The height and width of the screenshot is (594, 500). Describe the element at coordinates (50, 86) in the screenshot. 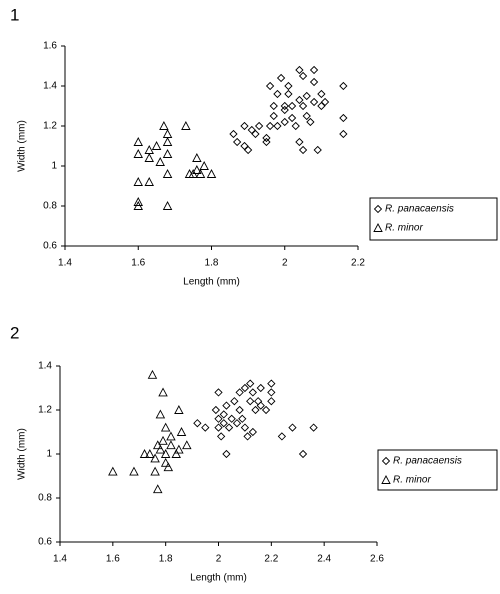

I see `y-tick-label: 1.4` at that location.